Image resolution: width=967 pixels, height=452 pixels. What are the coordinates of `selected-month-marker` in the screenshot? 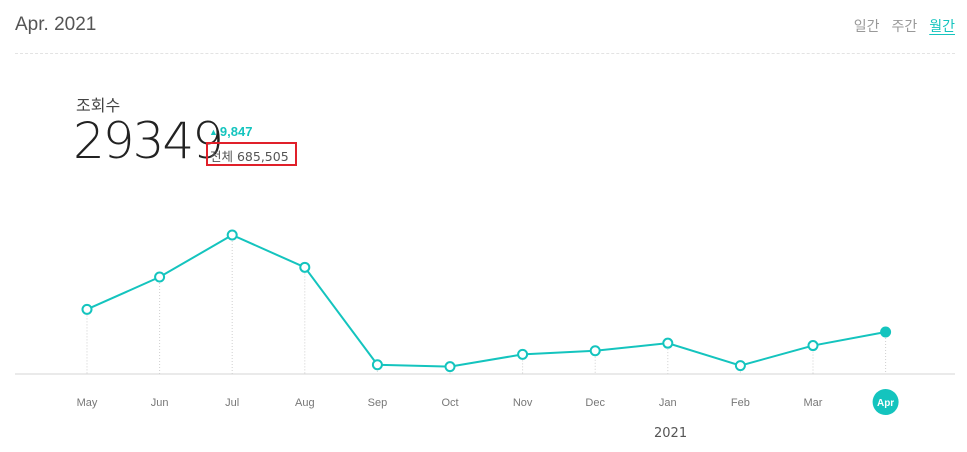 It's located at (885, 402).